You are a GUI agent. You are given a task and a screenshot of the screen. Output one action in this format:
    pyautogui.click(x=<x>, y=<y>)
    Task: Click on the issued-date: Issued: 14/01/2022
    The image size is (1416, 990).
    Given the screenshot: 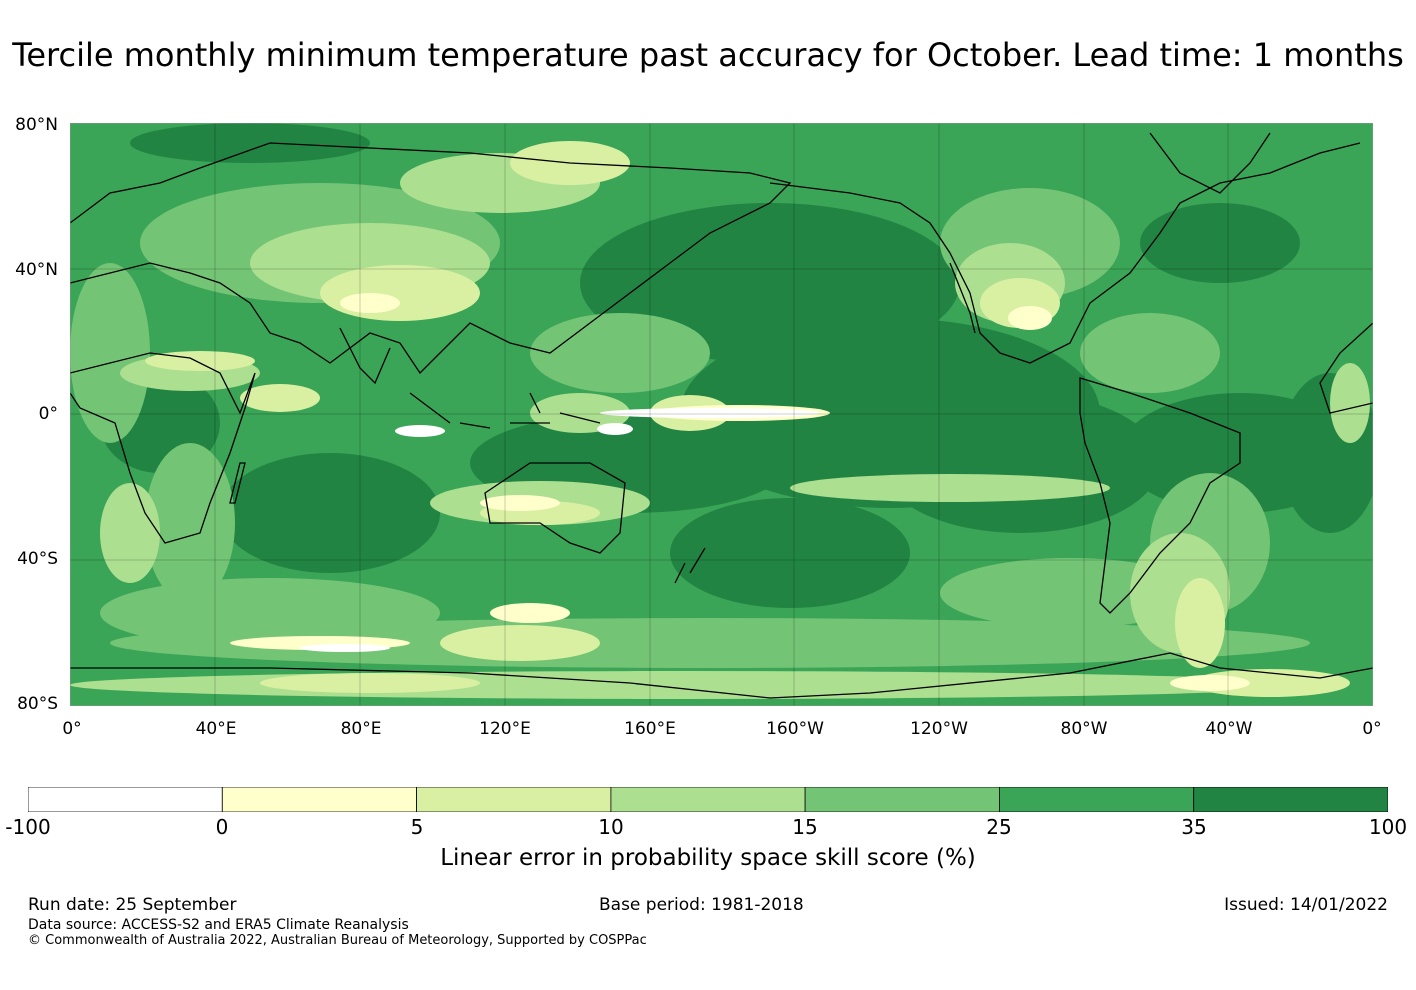 What is the action you would take?
    pyautogui.click(x=1306, y=905)
    